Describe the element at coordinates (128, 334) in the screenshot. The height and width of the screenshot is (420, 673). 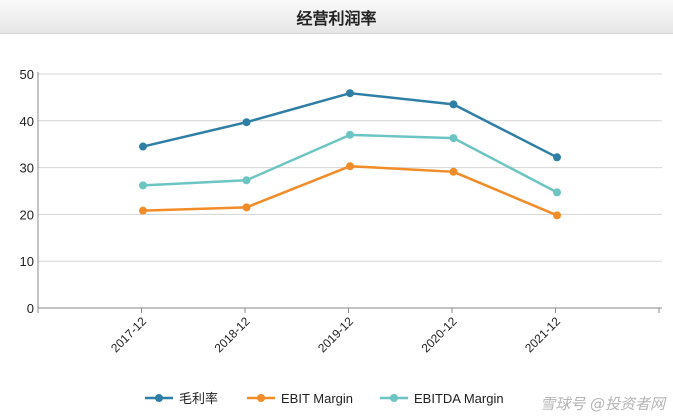
I see `x-tick-label: 2017-12` at that location.